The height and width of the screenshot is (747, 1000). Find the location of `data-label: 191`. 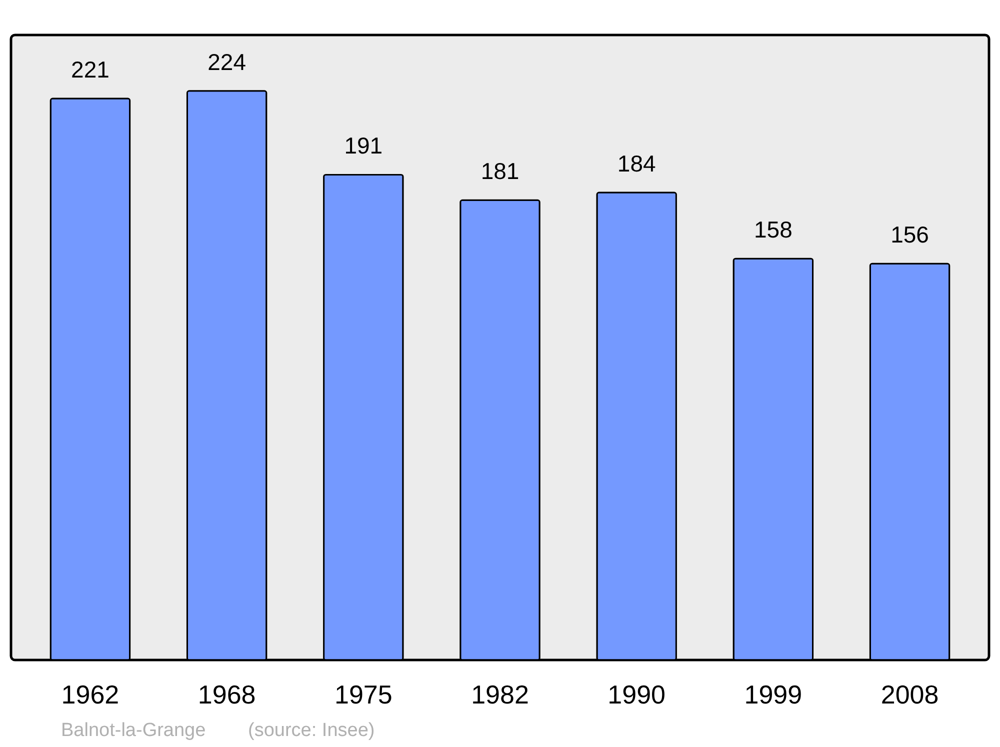

data-label: 191 is located at coordinates (363, 145).